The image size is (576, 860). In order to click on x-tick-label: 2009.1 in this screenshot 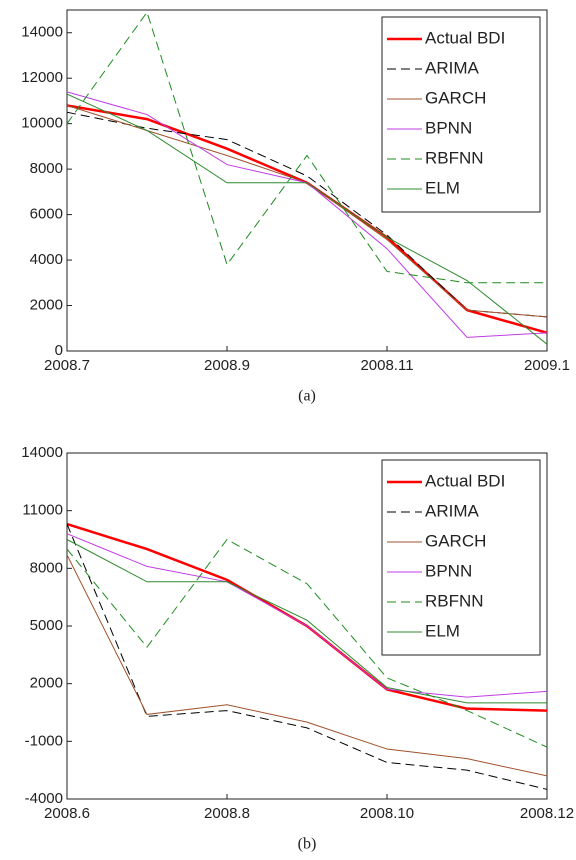, I will do `click(547, 365)`.